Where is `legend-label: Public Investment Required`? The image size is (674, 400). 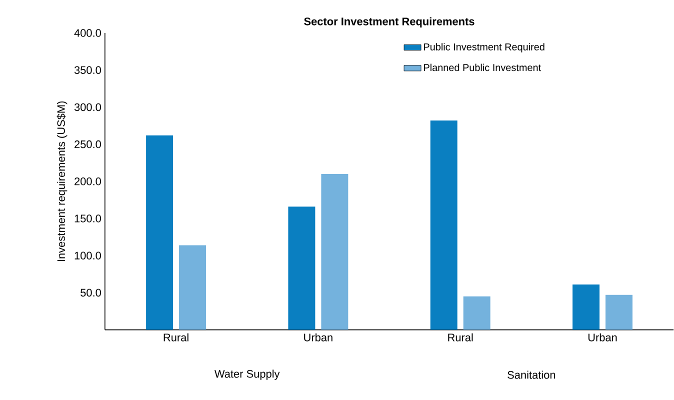
legend-label: Public Investment Required is located at coordinates (484, 47).